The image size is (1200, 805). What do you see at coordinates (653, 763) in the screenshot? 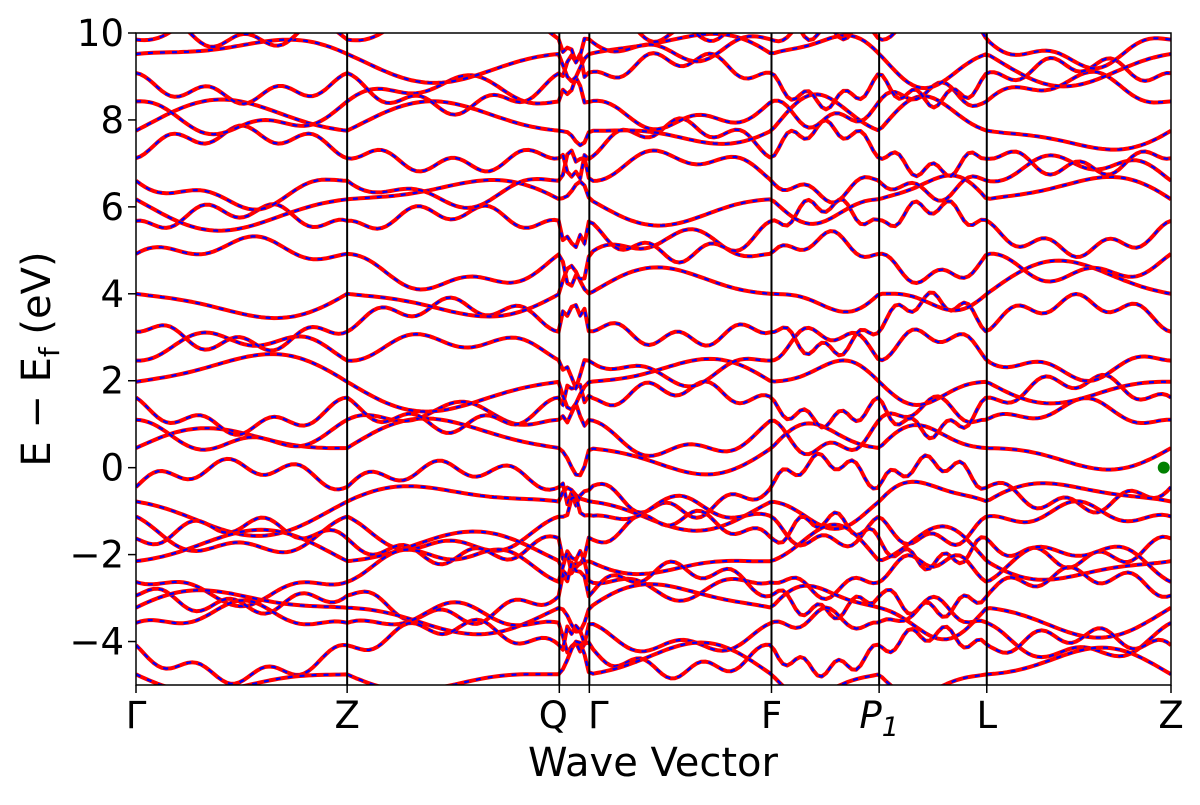
I see `x-axis-label: Wave Vector` at bounding box center [653, 763].